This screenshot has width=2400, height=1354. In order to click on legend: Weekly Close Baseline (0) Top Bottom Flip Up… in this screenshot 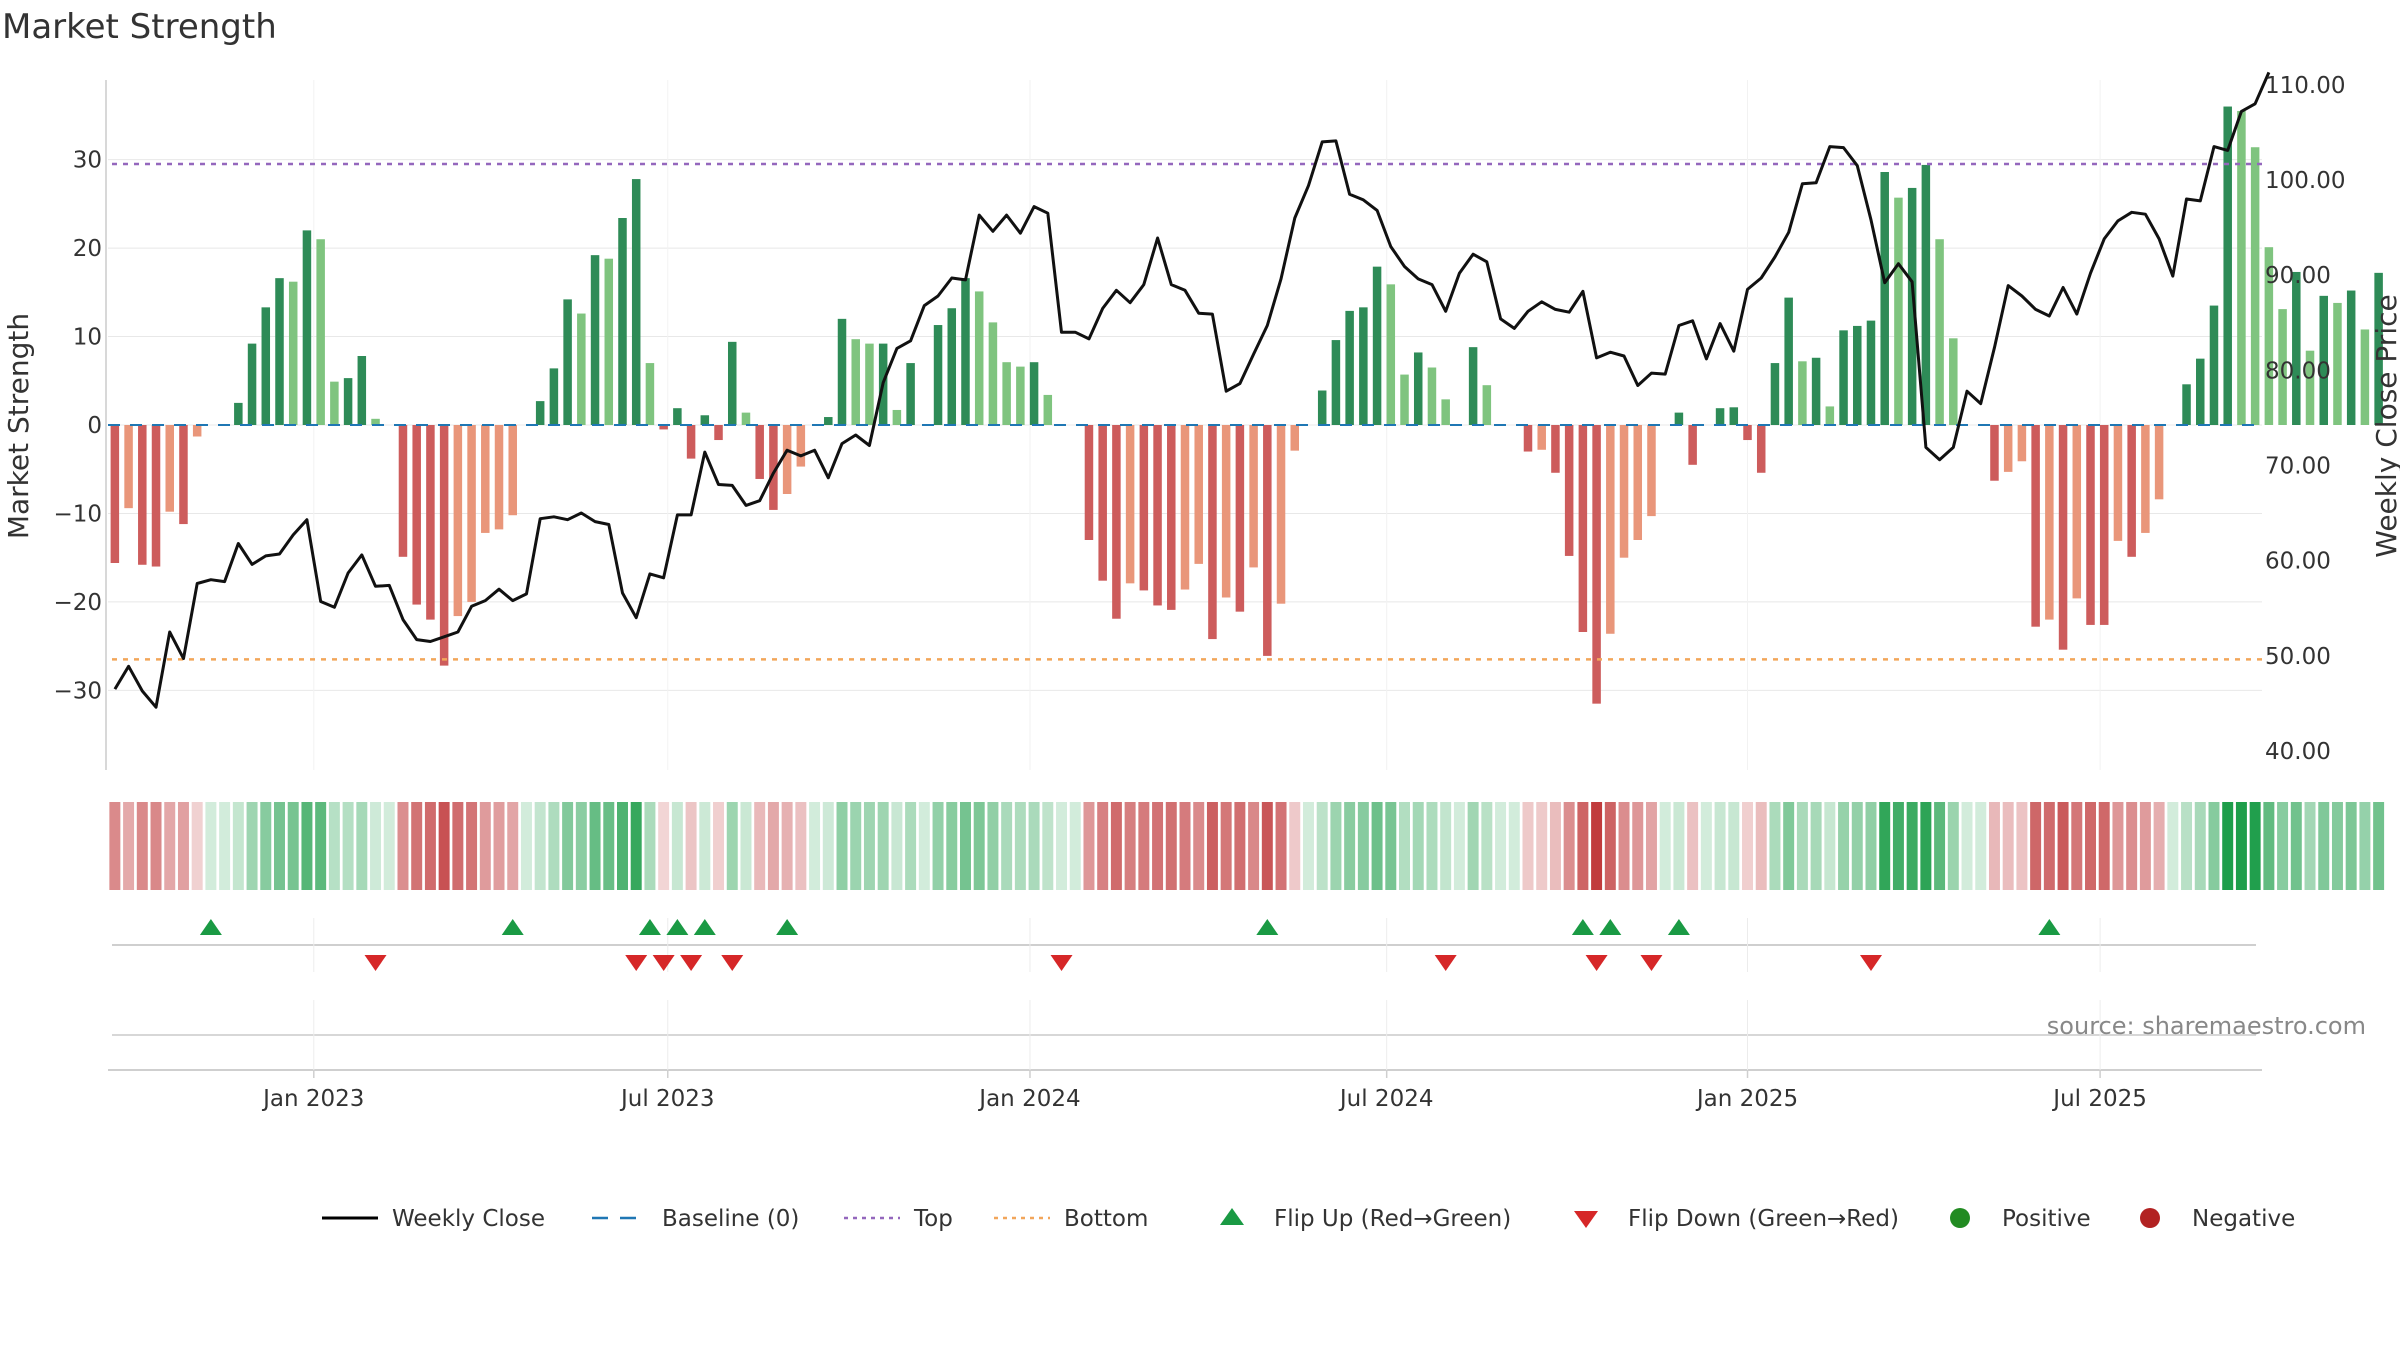, I will do `click(1308, 1219)`.